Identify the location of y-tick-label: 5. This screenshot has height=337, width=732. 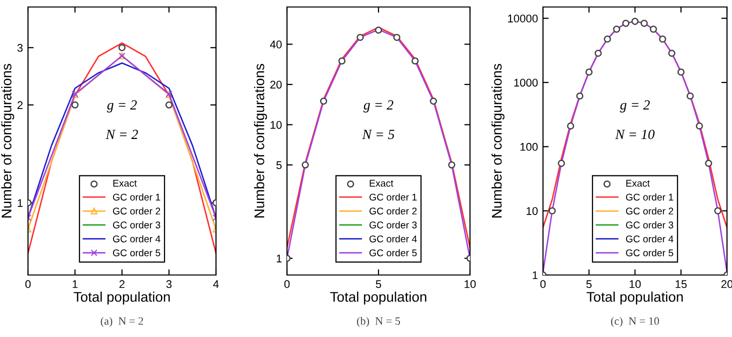
(279, 165).